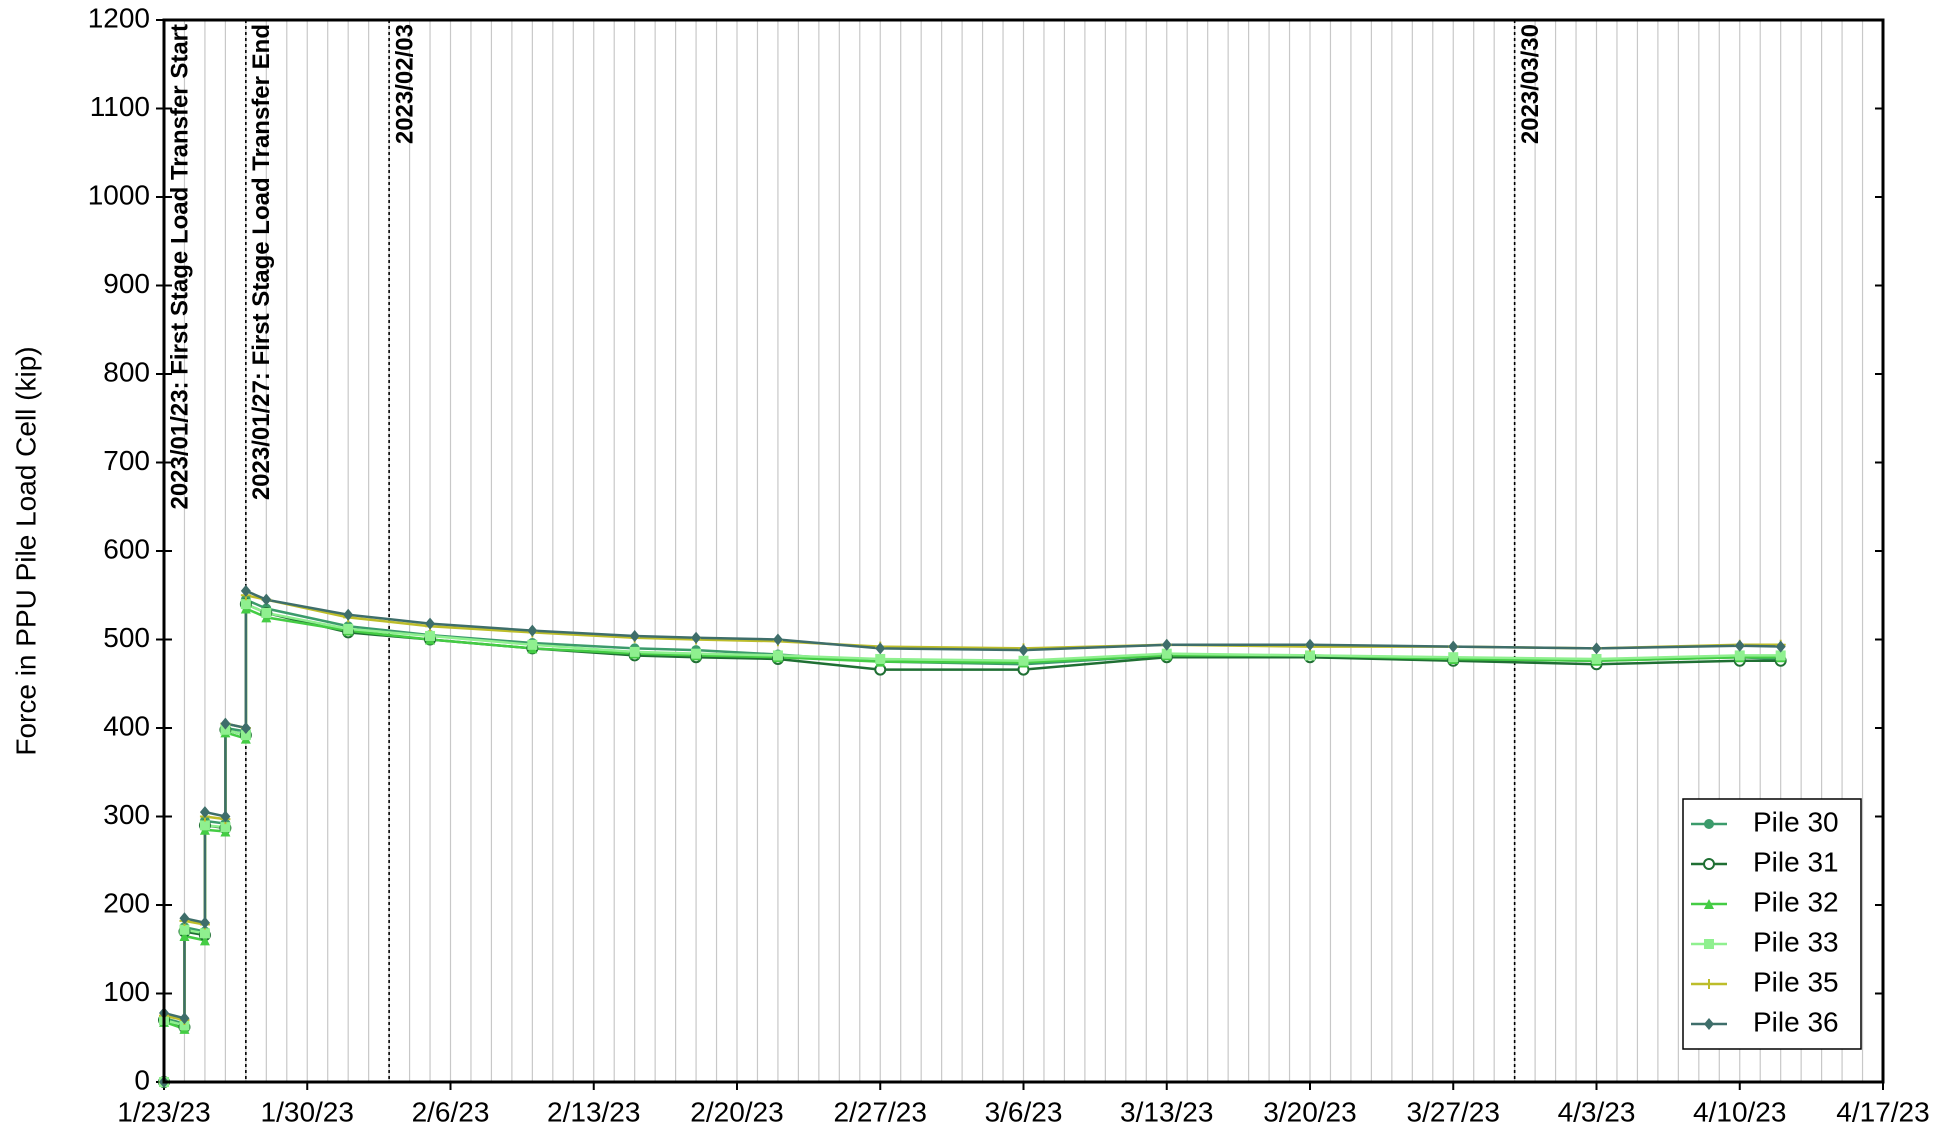  Describe the element at coordinates (1796, 901) in the screenshot. I see `legend-label: Pile 32` at that location.